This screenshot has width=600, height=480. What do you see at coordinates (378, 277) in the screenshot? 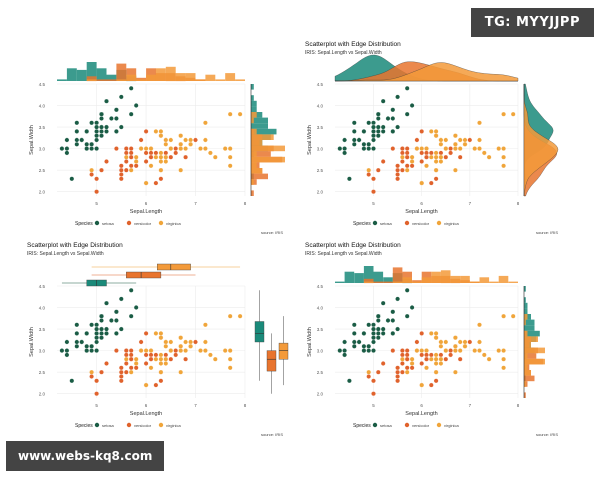
I see `top-hist-bar-setosa` at bounding box center [378, 277].